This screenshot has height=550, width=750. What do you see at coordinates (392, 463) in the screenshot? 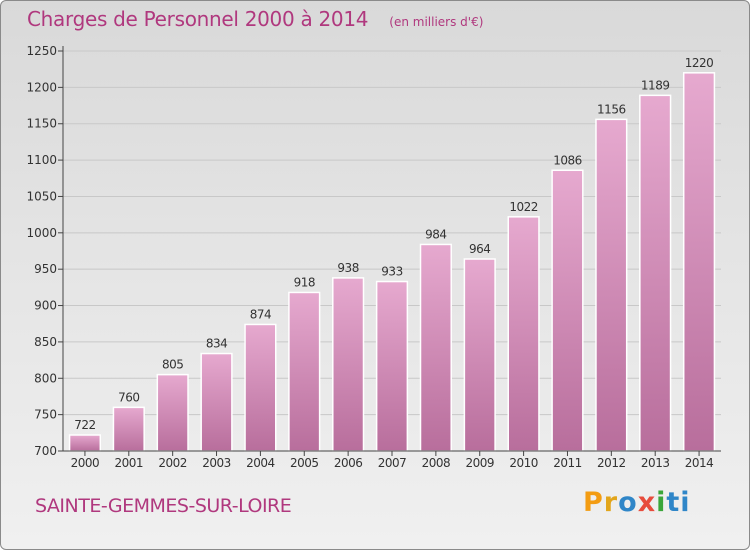
I see `x-tick-label: 2007` at bounding box center [392, 463].